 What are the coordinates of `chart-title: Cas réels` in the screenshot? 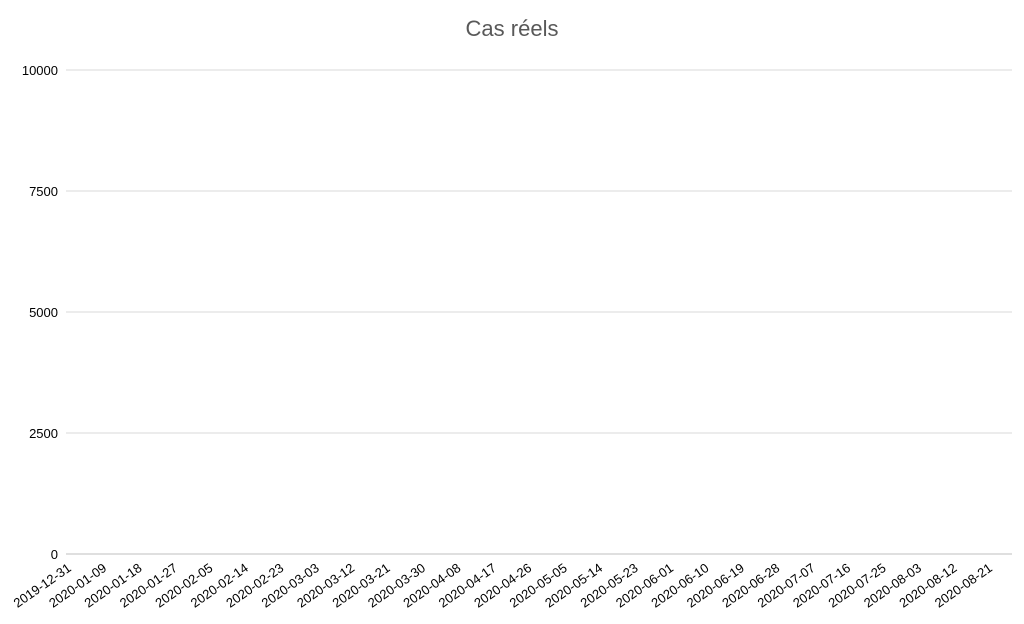 It's located at (512, 28).